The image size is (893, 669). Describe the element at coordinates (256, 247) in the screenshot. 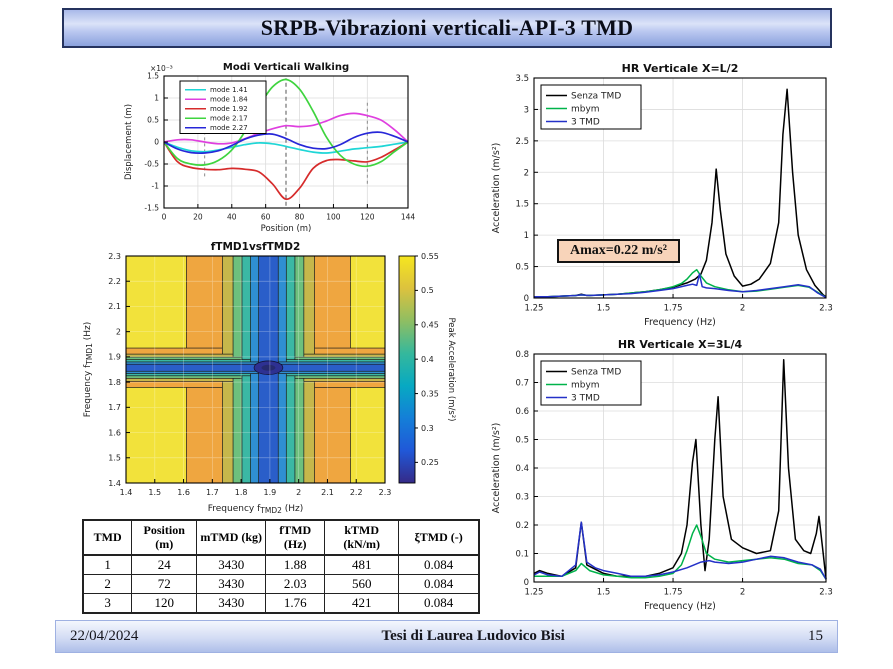

I see `svg-text: fTMD1vsfTMD2` at that location.